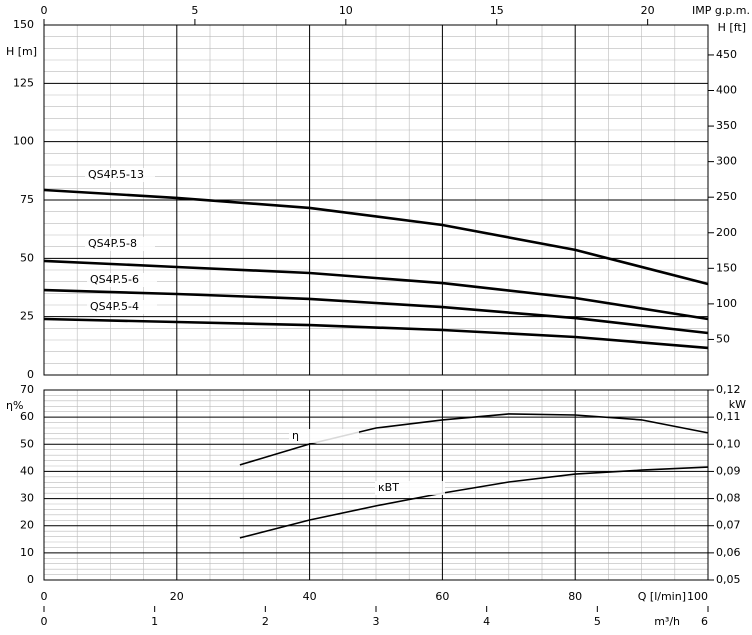  What do you see at coordinates (154, 621) in the screenshot?
I see `x3-tick-label: 1` at bounding box center [154, 621].